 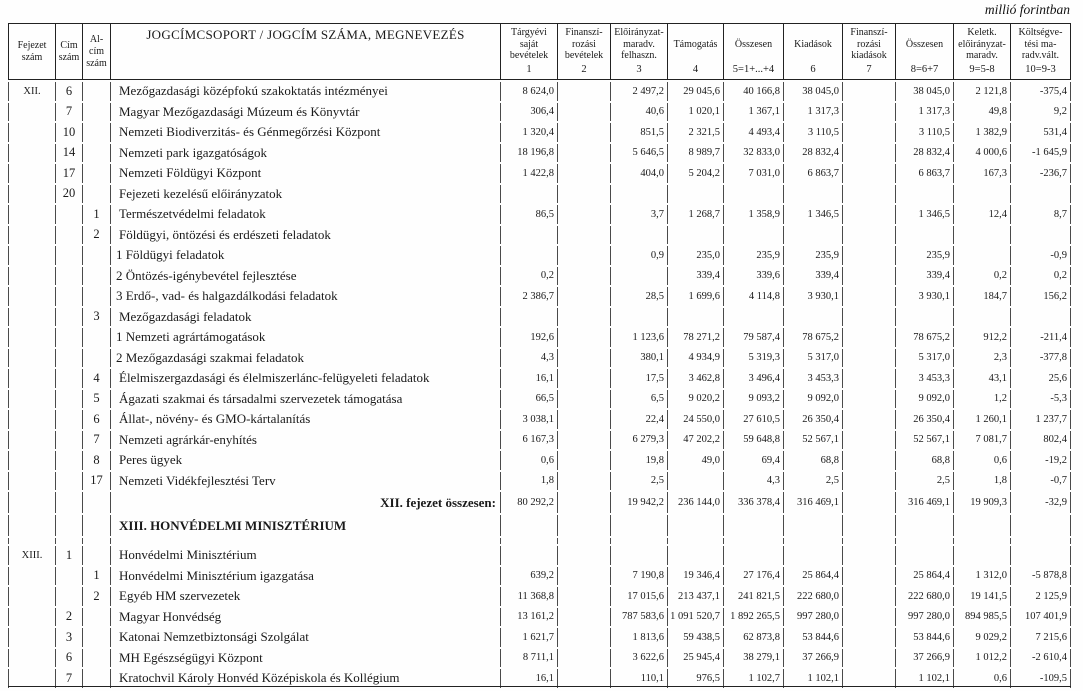 What do you see at coordinates (305, 173) in the screenshot?
I see `cell-megnevezes: Nemzeti Földügyi Központ` at bounding box center [305, 173].